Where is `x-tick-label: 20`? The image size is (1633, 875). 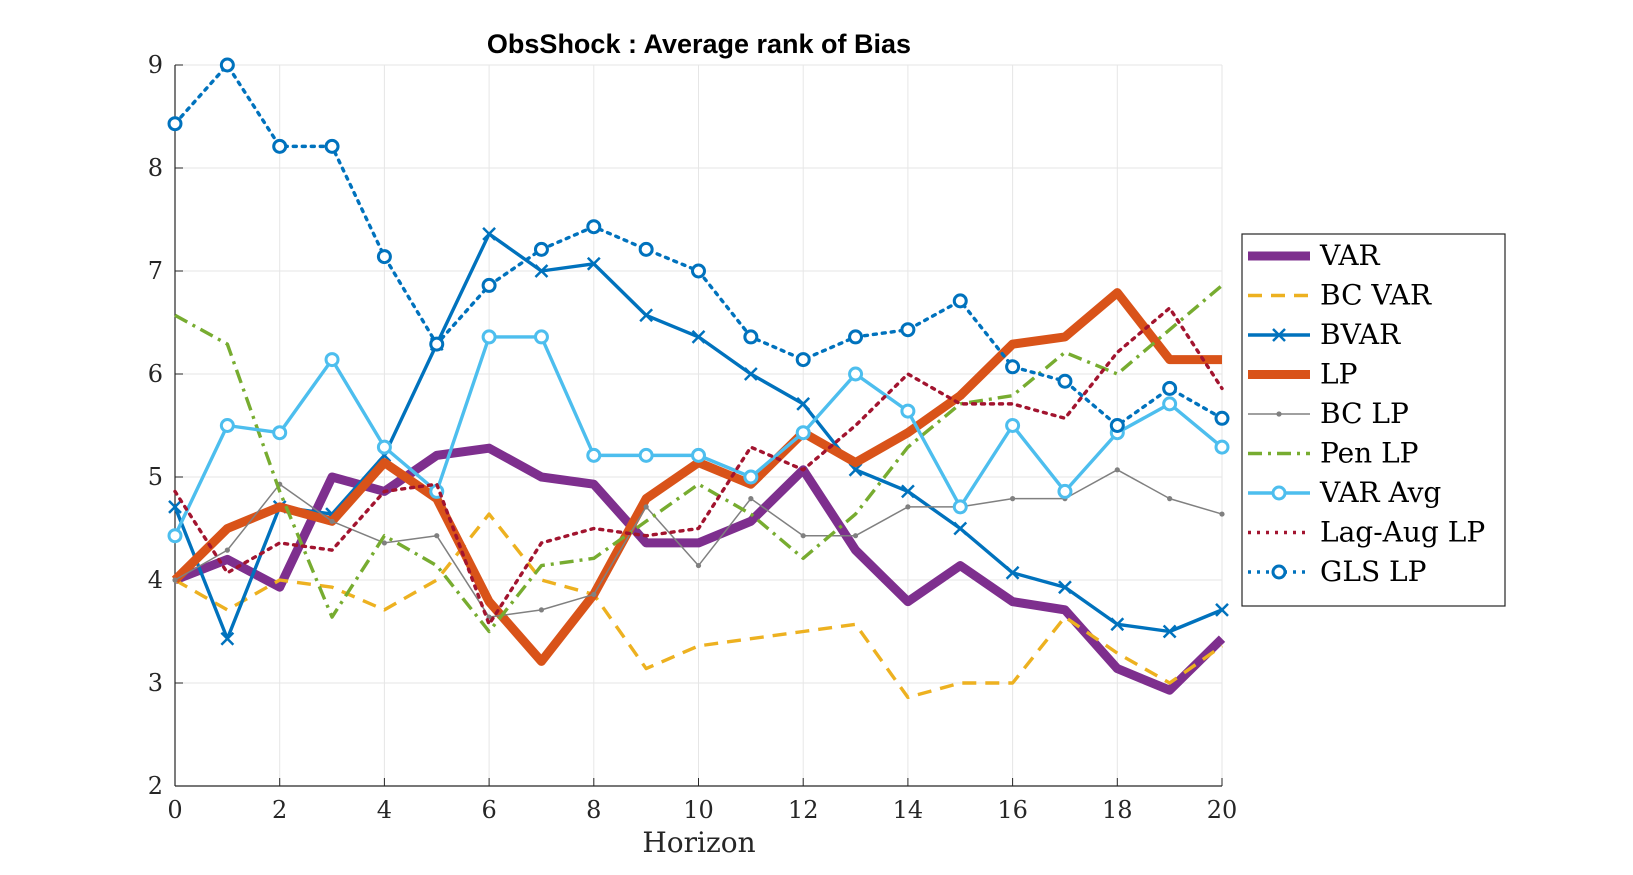
x-tick-label: 20 is located at coordinates (1222, 810).